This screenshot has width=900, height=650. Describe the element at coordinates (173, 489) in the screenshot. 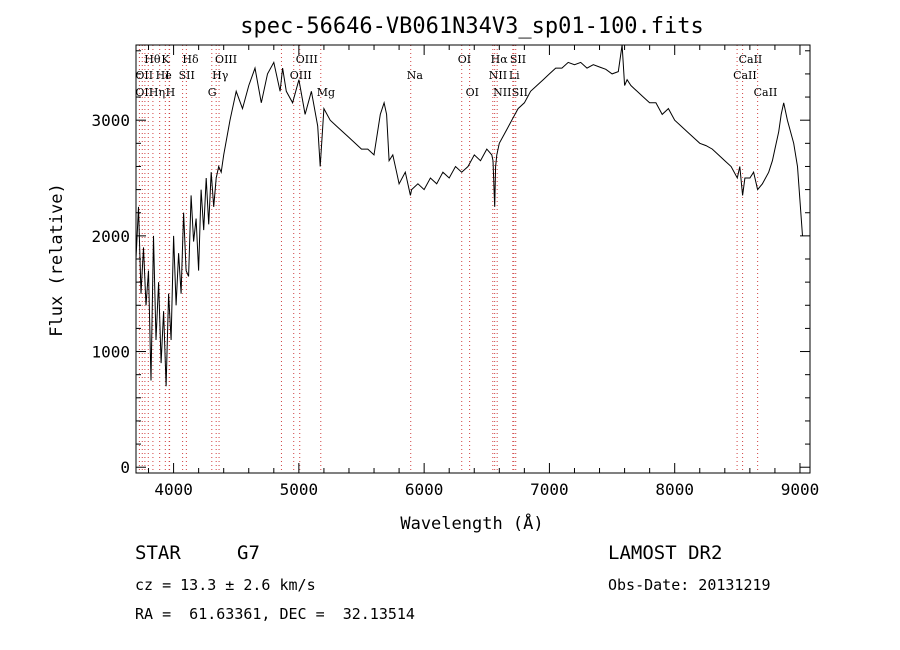

I see `x-tick-label-0: 4000` at that location.